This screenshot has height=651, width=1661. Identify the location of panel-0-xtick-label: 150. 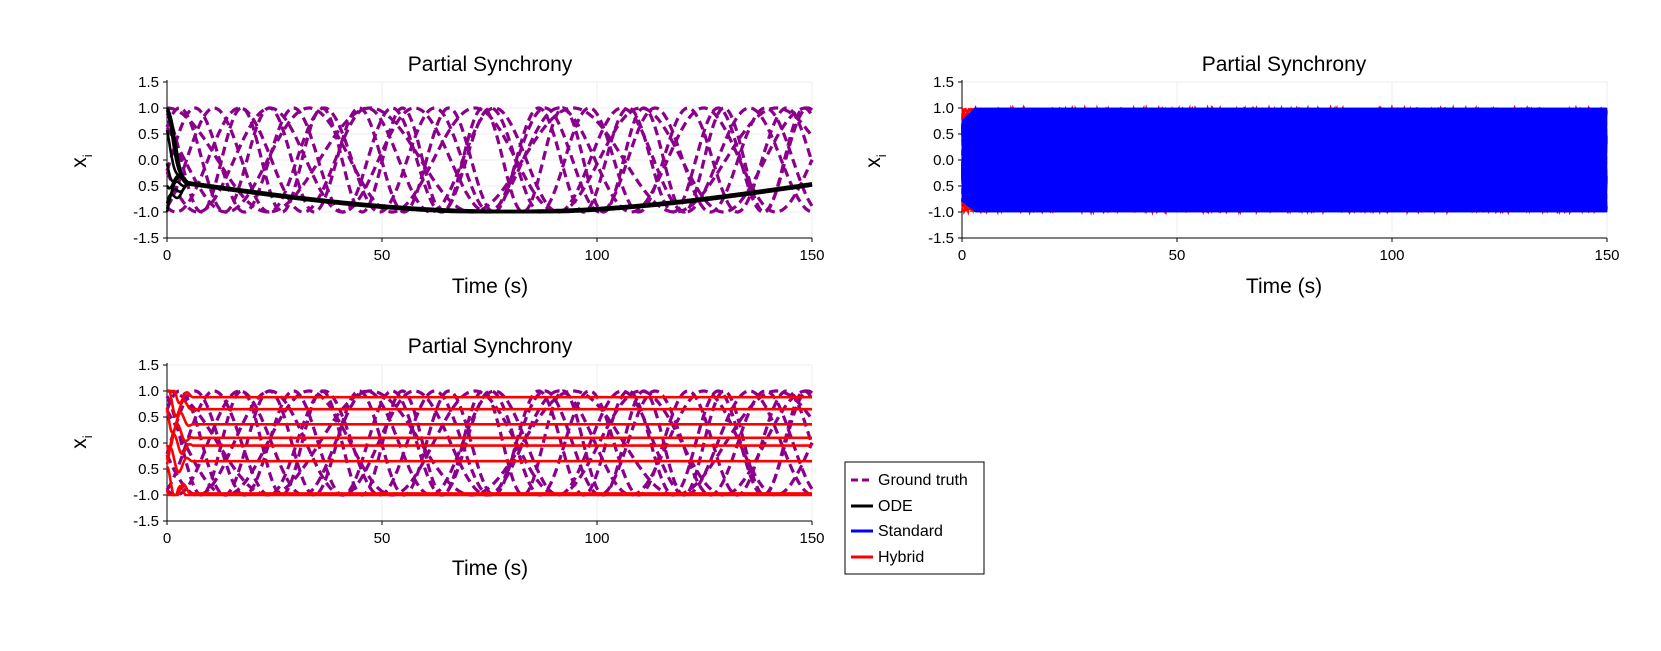
(811, 255).